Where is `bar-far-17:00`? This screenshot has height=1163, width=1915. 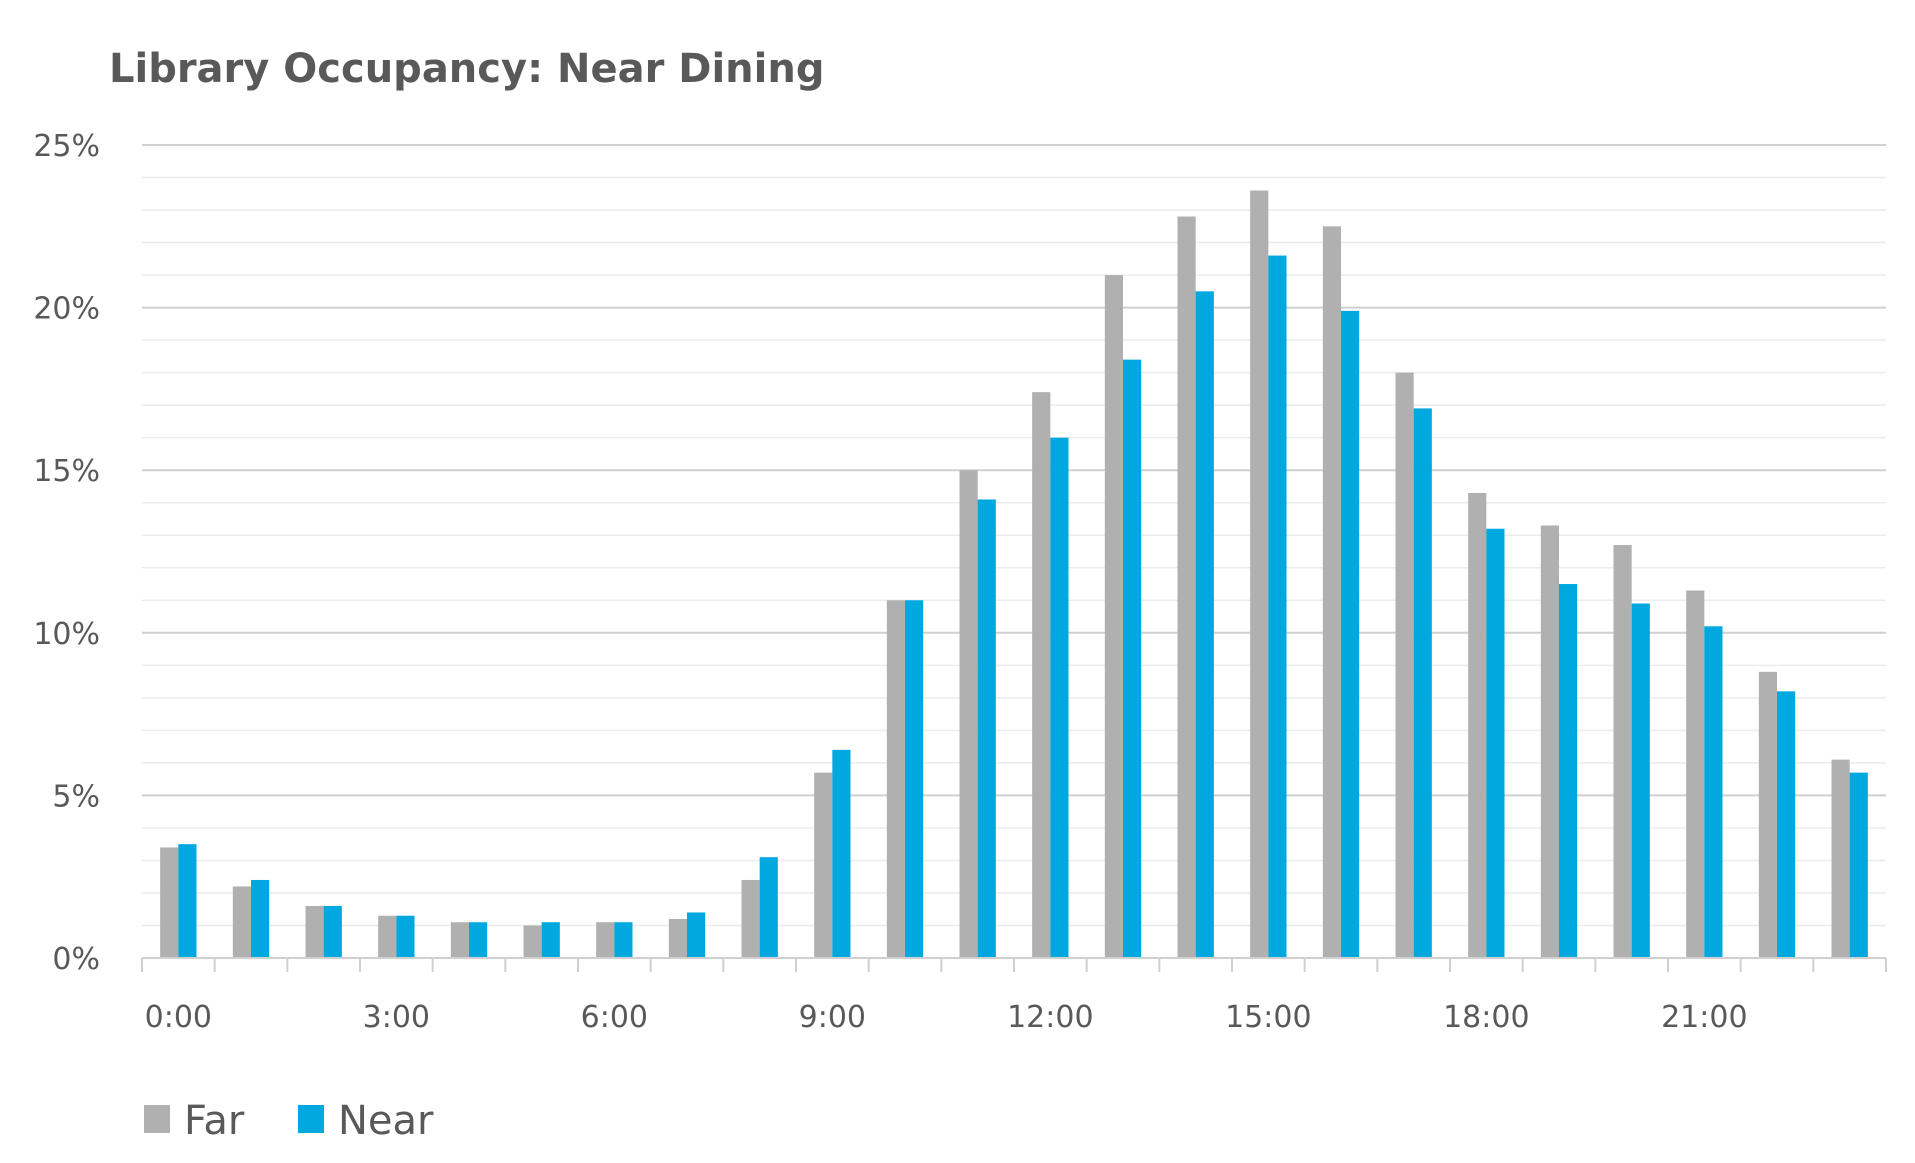
bar-far-17:00 is located at coordinates (1404, 665).